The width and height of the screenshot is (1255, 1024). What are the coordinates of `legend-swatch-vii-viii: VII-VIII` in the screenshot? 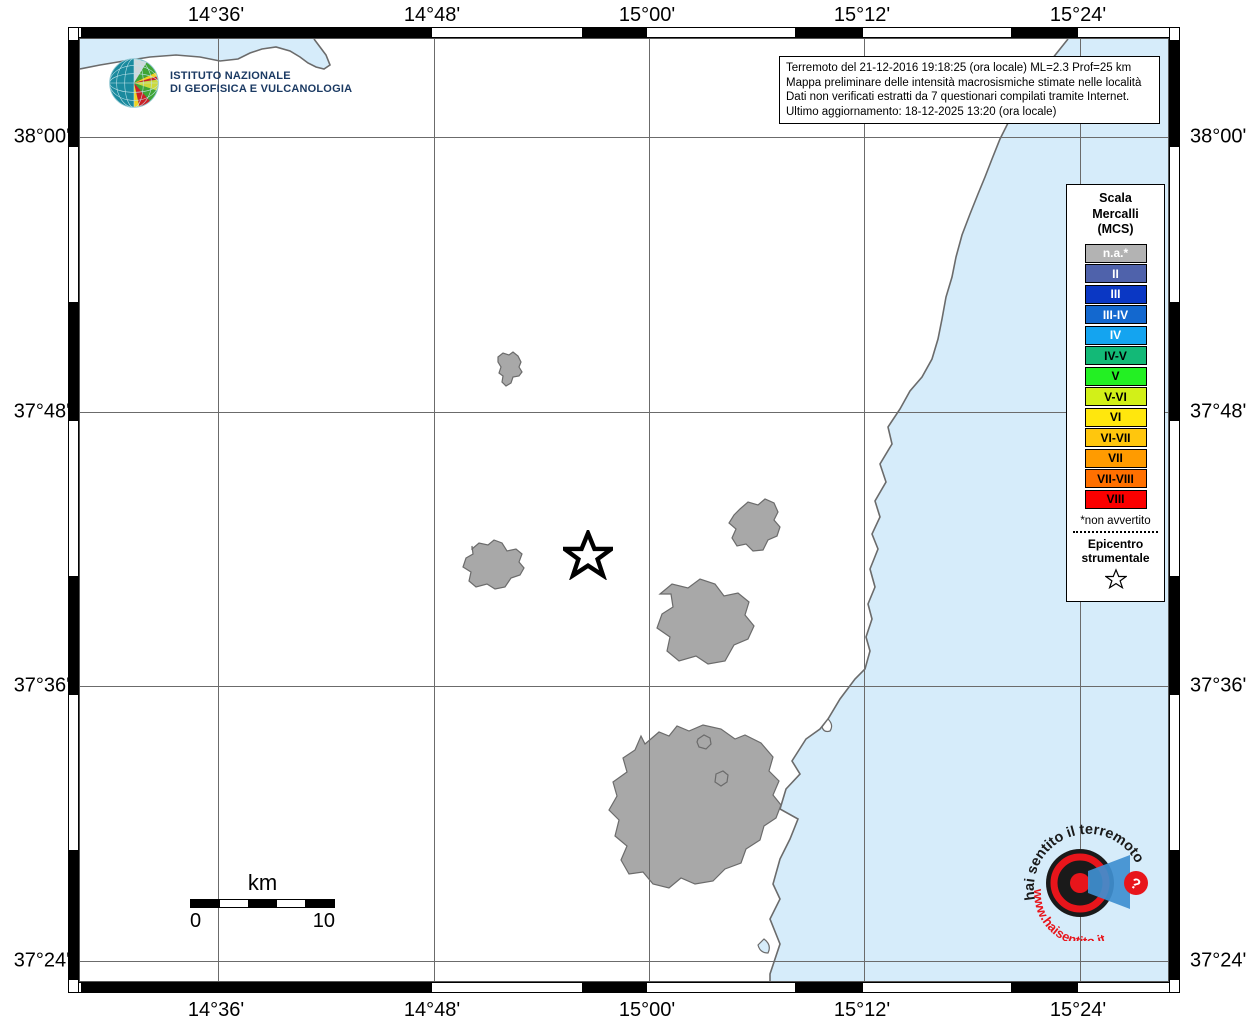 It's located at (1115, 478).